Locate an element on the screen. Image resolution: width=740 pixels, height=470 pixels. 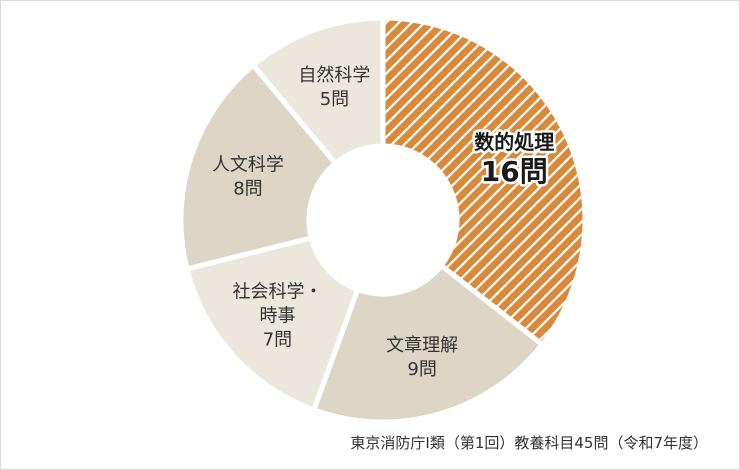
slice-shizen is located at coordinates (317, 91).